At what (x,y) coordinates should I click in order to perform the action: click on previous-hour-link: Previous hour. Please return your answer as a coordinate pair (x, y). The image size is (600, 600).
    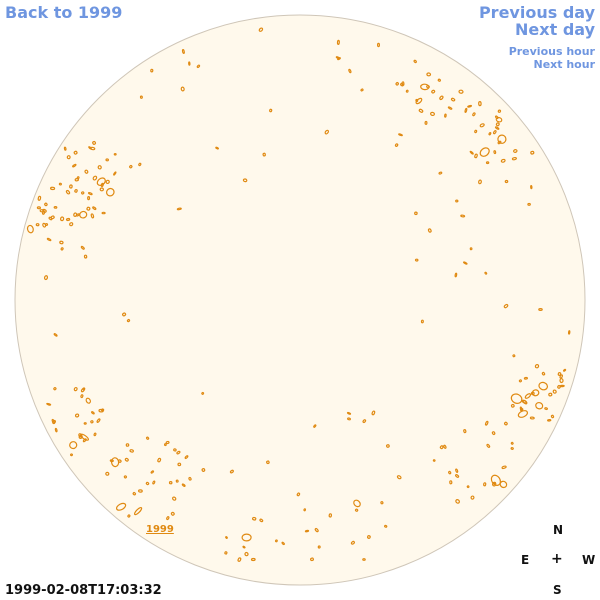
    Looking at the image, I should click on (551, 51).